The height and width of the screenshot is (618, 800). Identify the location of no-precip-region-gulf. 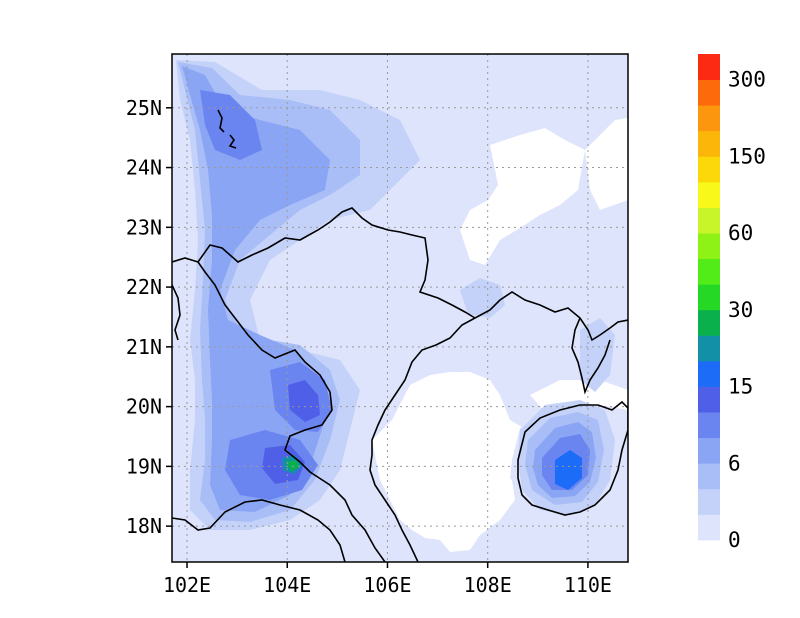
(476, 456).